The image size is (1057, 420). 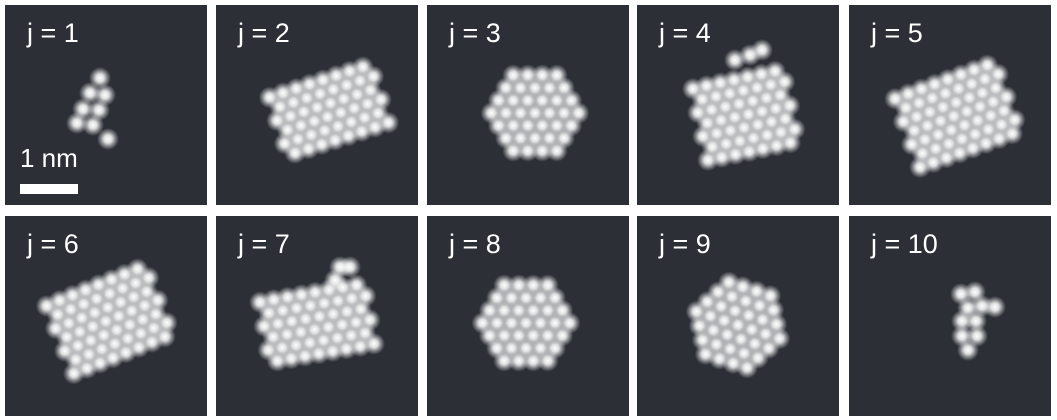 What do you see at coordinates (264, 244) in the screenshot?
I see `panel-label: j = 7` at bounding box center [264, 244].